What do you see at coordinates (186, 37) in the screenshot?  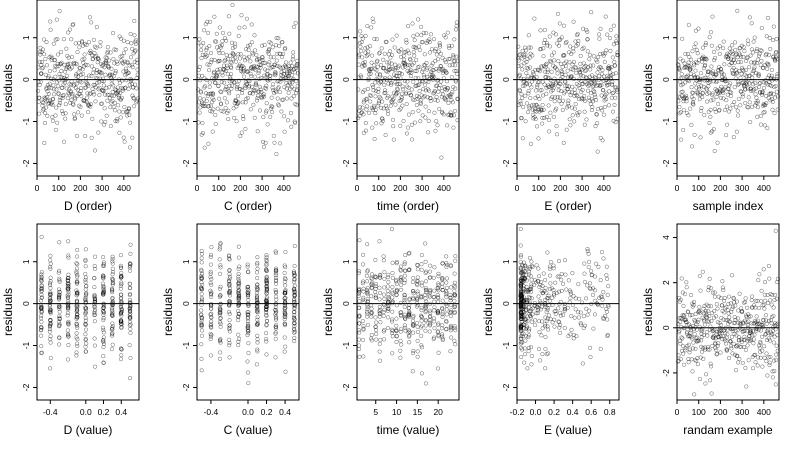 I see `y-tick-label: 1` at bounding box center [186, 37].